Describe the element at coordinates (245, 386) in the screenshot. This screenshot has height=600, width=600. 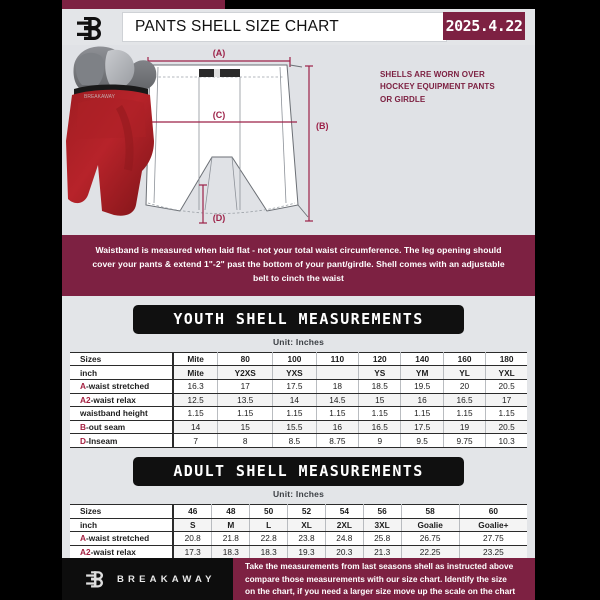
I see `table-cell: 17` at that location.